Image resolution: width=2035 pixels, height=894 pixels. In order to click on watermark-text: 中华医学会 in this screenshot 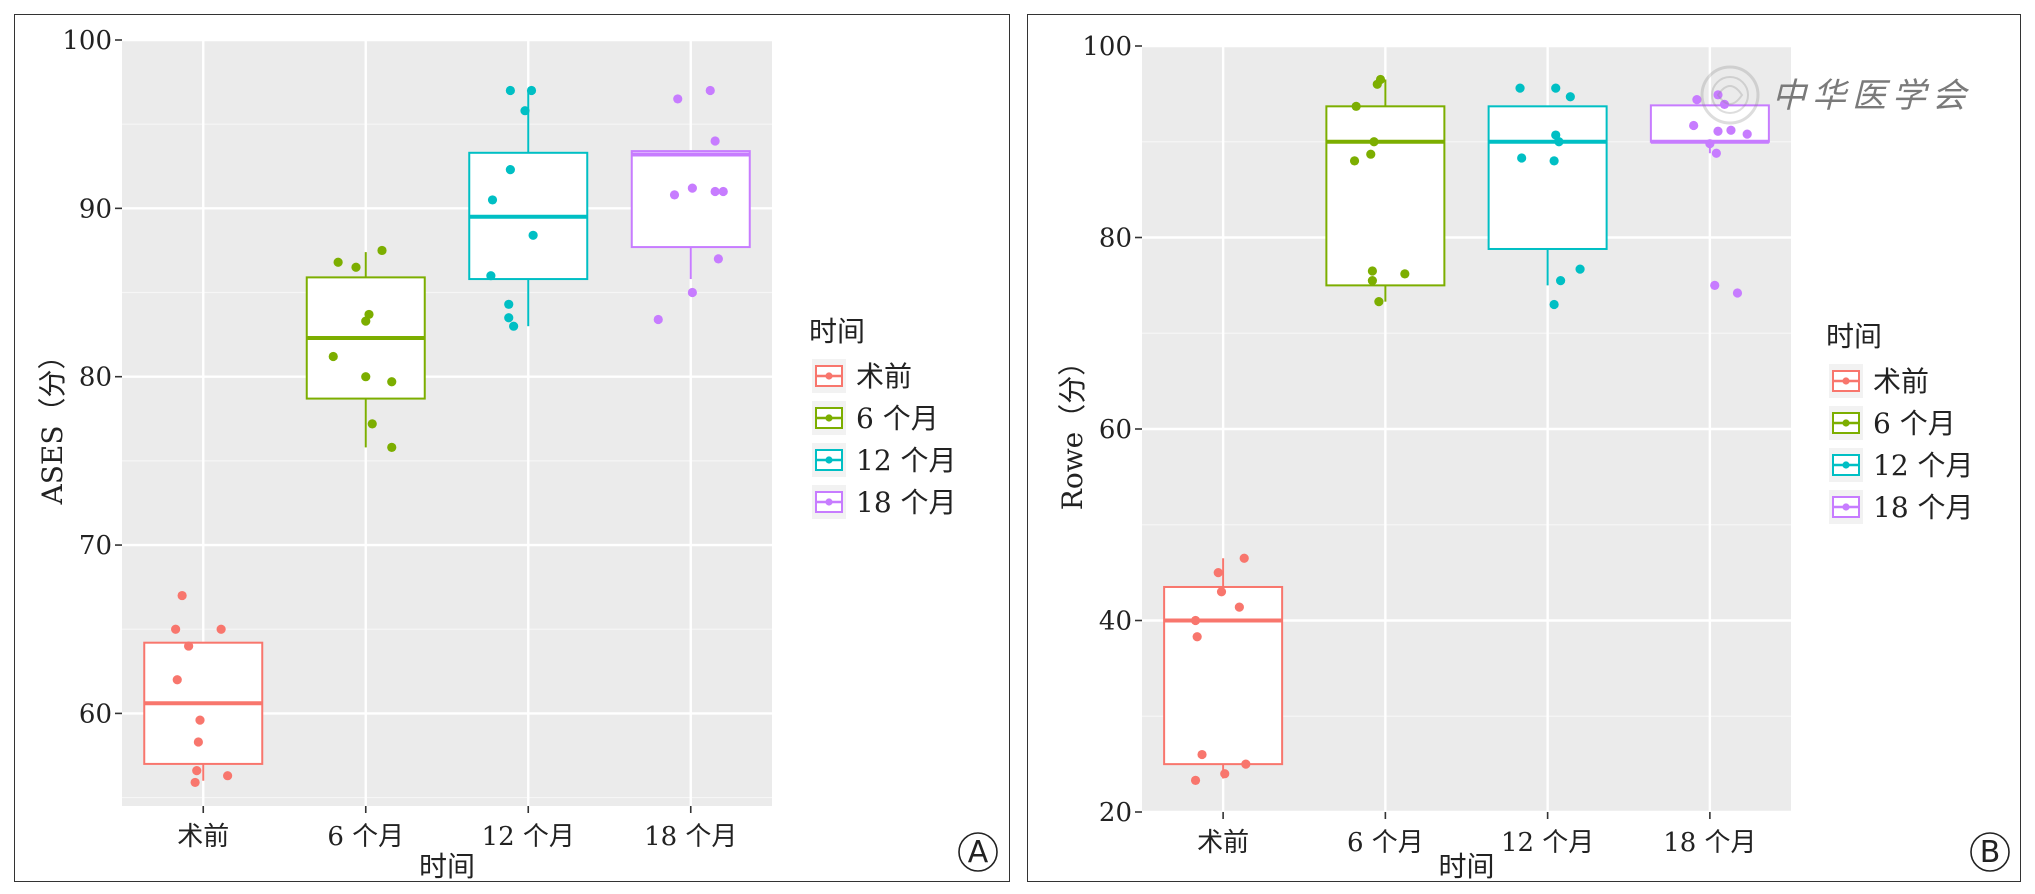, I will do `click(1872, 96)`.